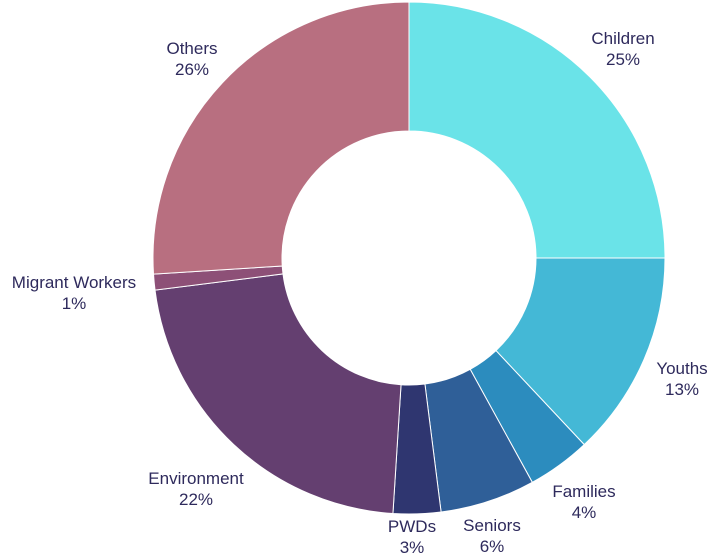 This screenshot has width=715, height=560. Describe the element at coordinates (412, 526) in the screenshot. I see `slice-label-pwds: PWDs` at that location.